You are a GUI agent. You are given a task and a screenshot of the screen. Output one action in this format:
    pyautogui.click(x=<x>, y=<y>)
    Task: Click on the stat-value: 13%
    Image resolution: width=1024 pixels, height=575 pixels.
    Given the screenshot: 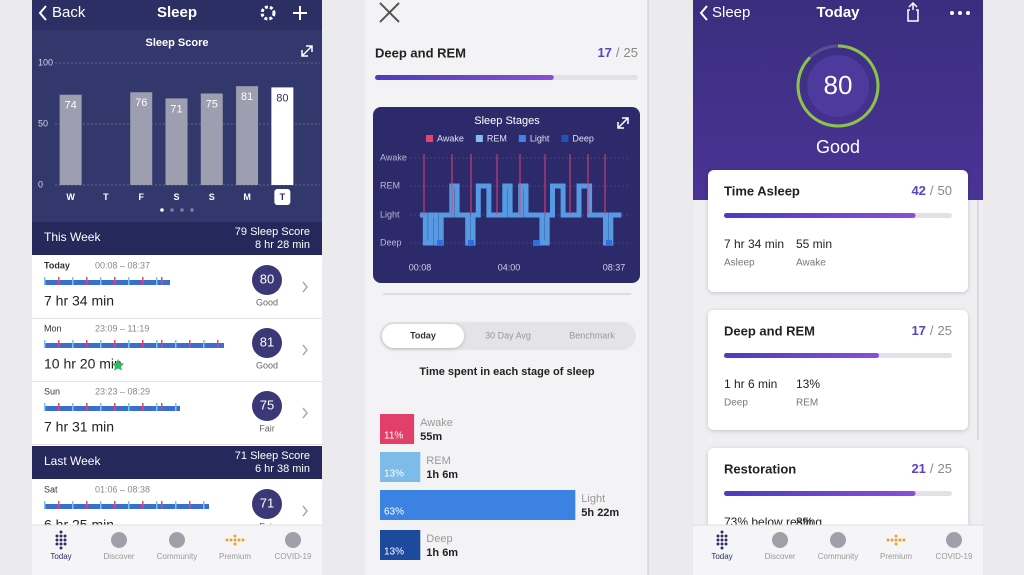 What is the action you would take?
    pyautogui.click(x=808, y=384)
    